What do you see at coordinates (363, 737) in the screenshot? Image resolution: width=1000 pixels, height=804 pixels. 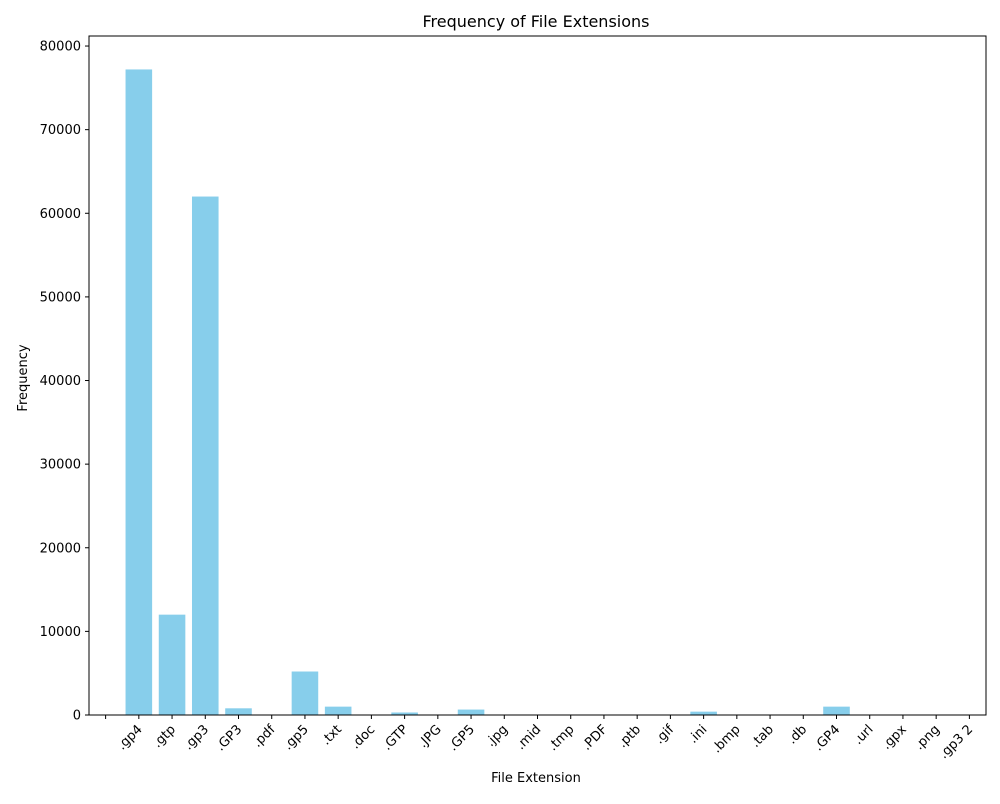 I see `x-tick-label: .doc` at bounding box center [363, 737].